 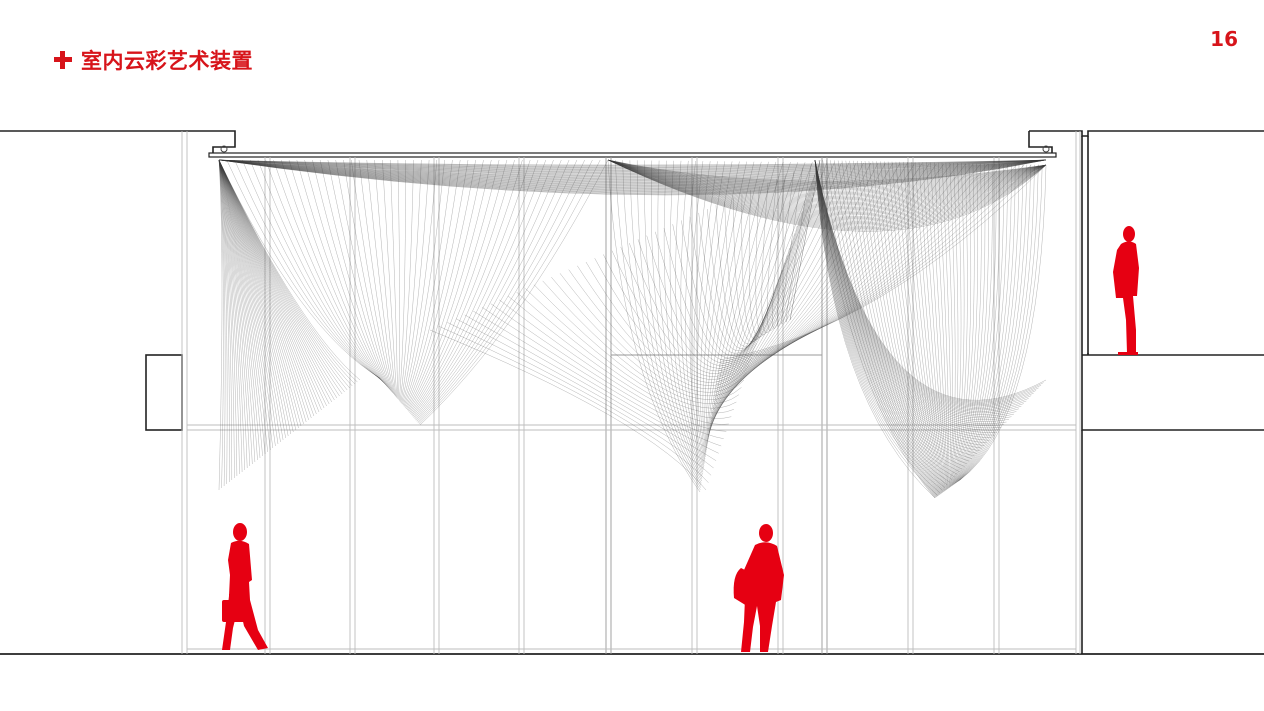 What do you see at coordinates (118, 143) in the screenshot?
I see `left-roof-slab` at bounding box center [118, 143].